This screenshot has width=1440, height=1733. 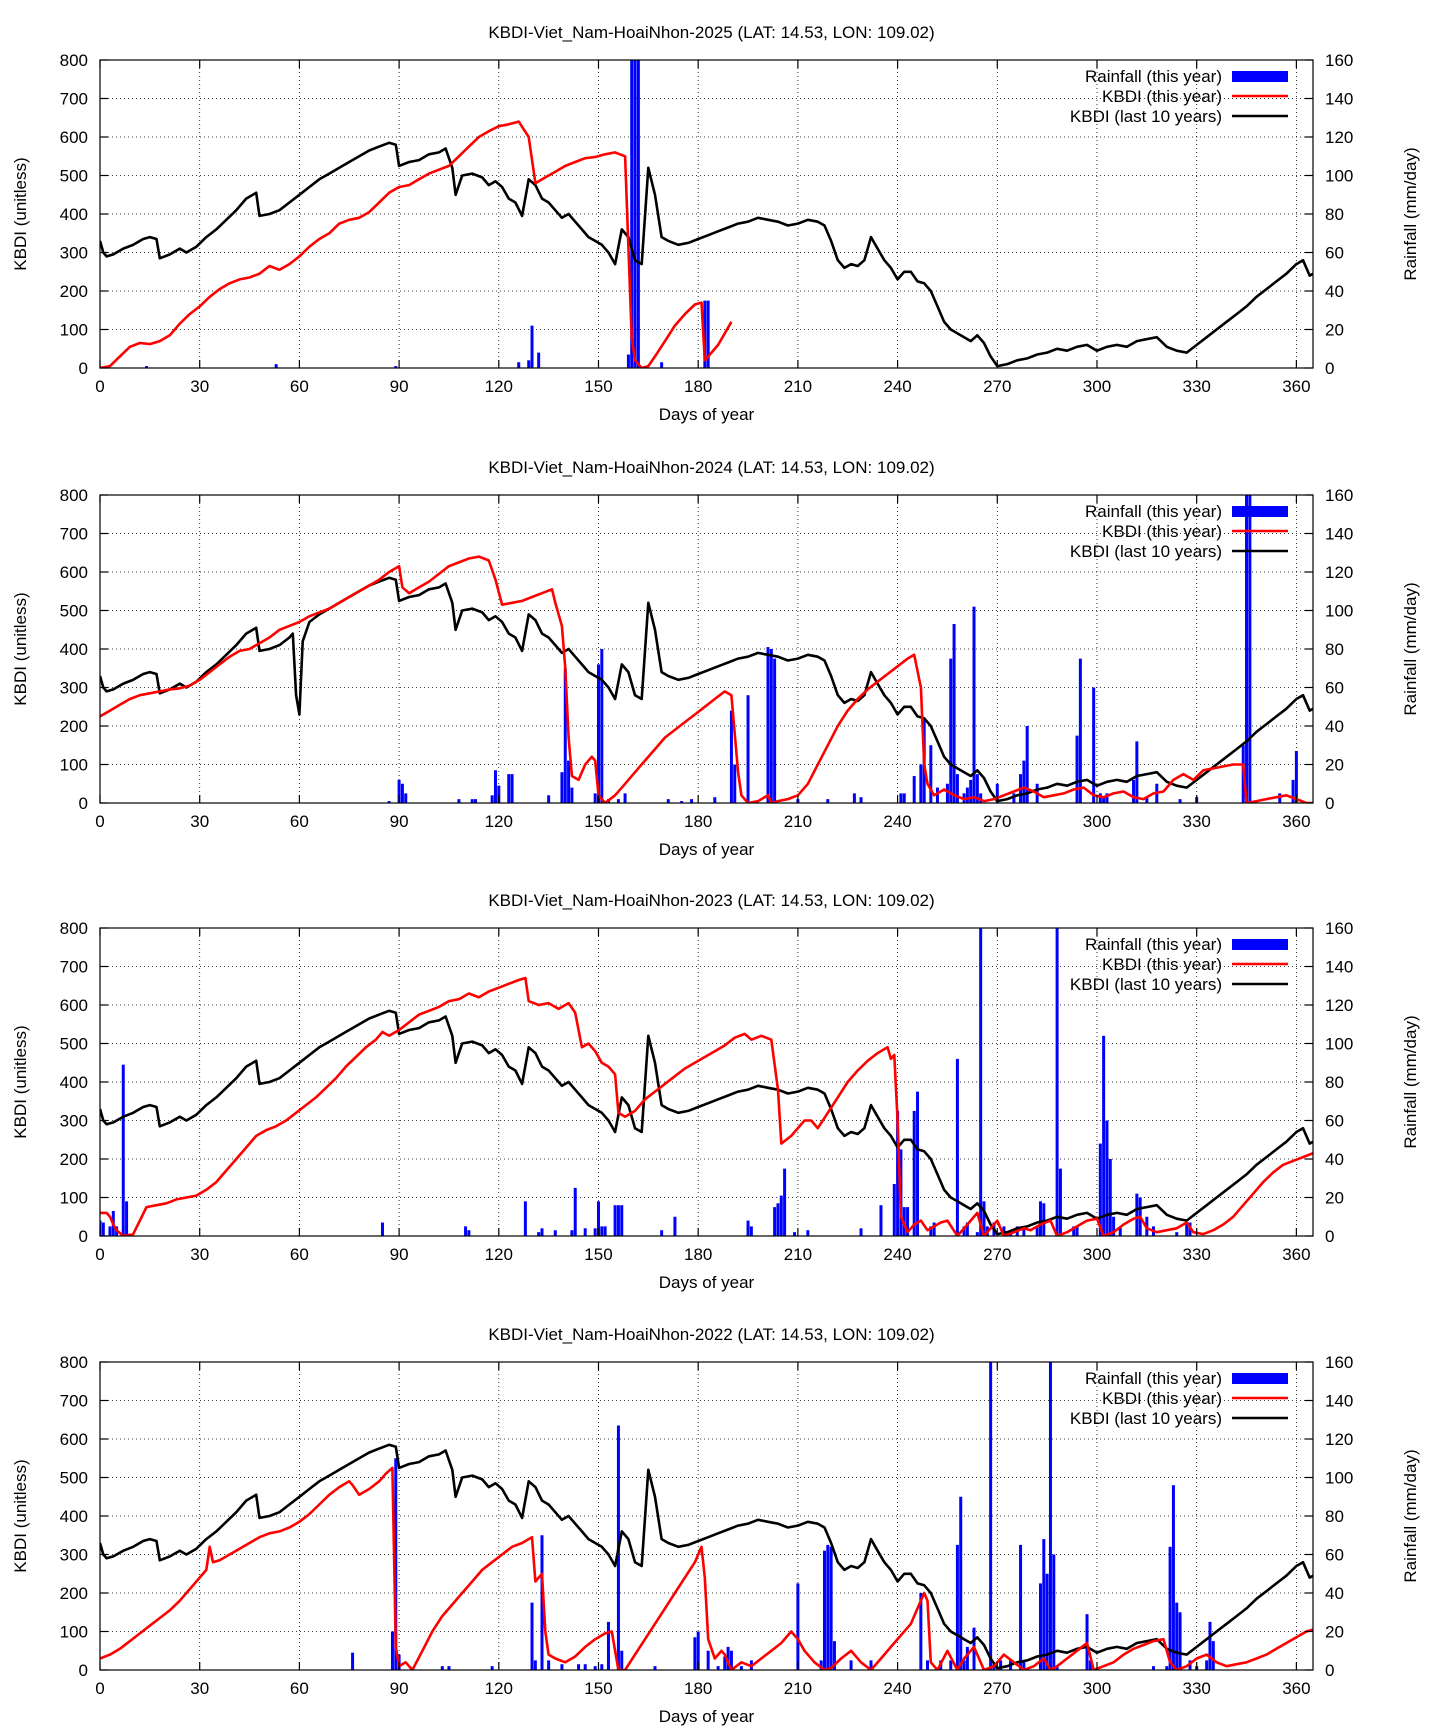 I want to click on x-tick-label: 60, so click(x=299, y=386).